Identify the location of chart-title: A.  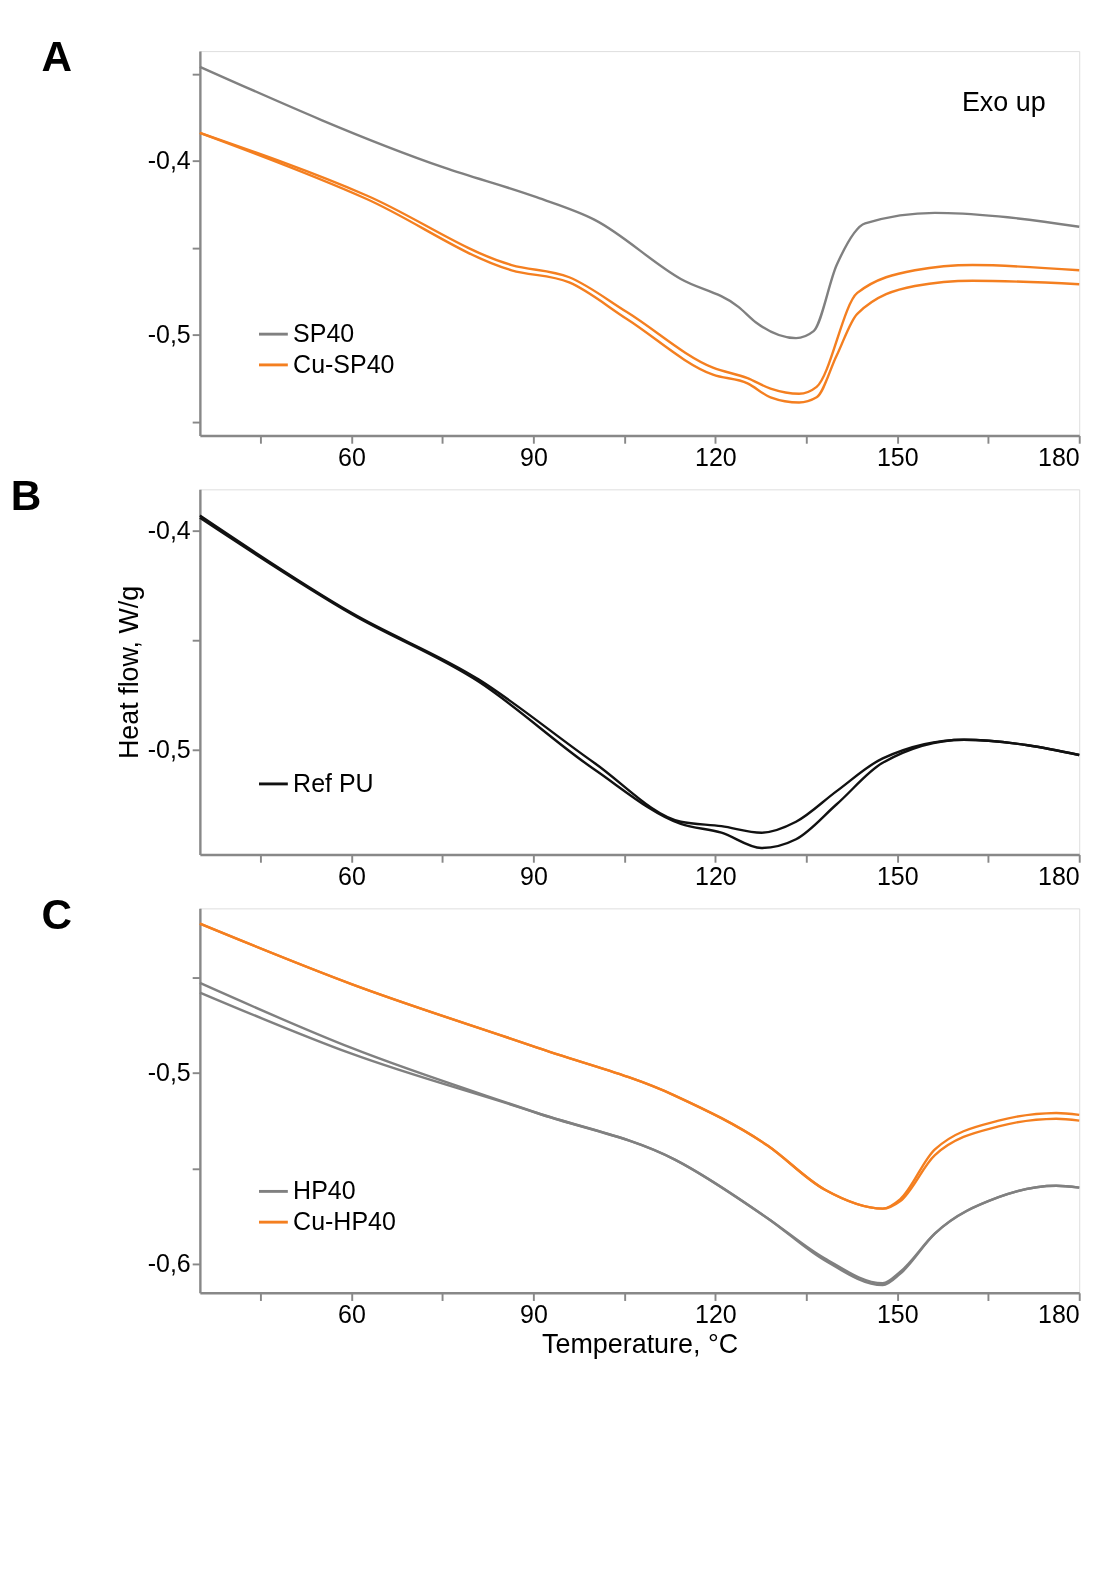
(57, 57).